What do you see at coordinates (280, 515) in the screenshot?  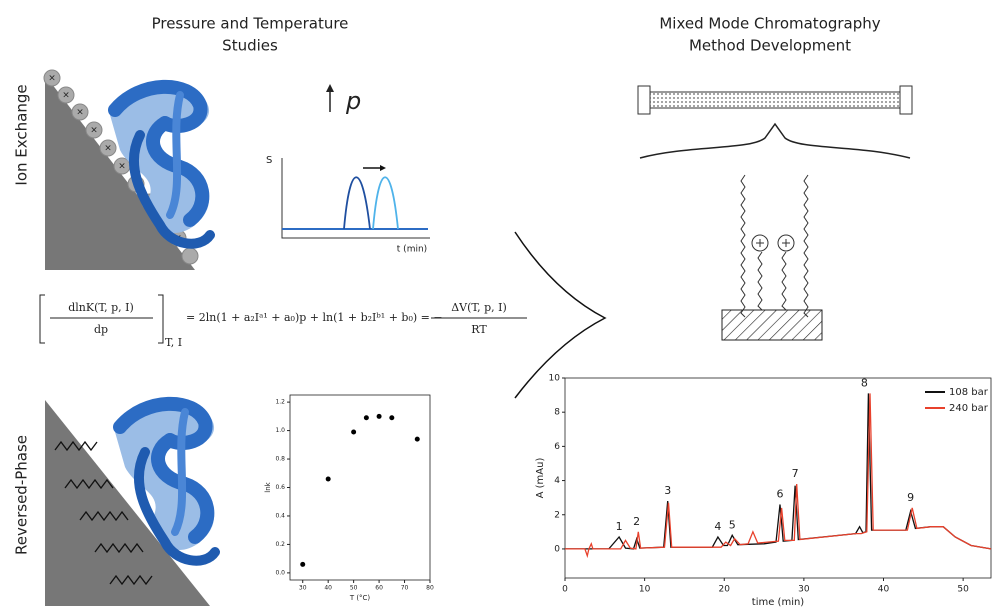 I see `y-tick-label: 0.4` at bounding box center [280, 515].